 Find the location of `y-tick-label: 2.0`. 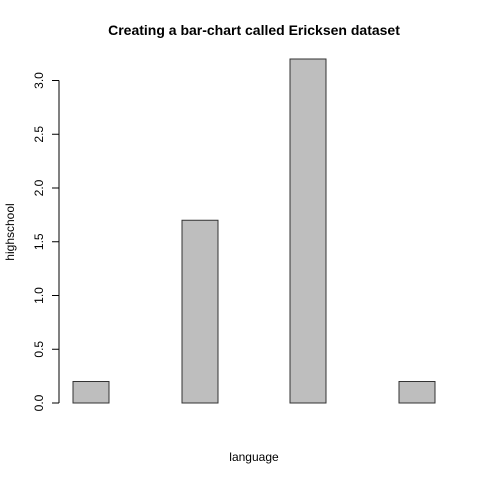

y-tick-label: 2.0 is located at coordinates (39, 187).